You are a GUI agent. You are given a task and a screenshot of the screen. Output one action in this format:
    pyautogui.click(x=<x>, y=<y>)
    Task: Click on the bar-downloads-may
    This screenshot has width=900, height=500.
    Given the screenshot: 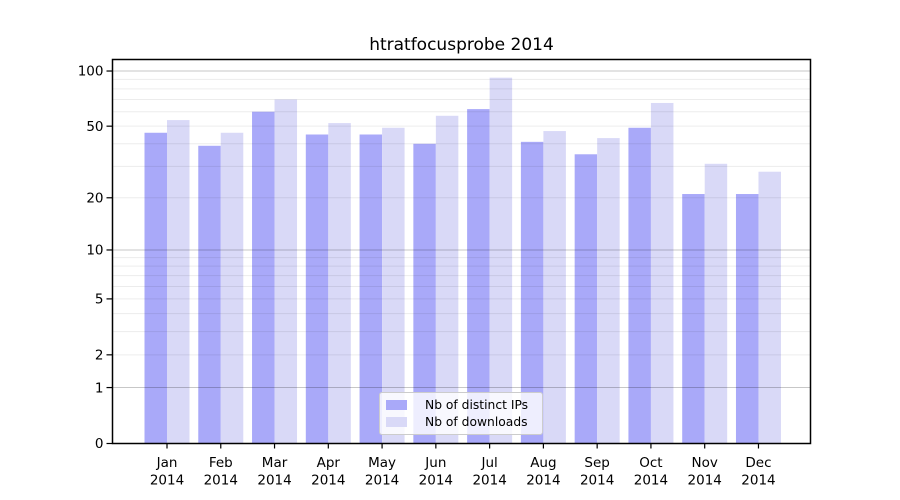 What is the action you would take?
    pyautogui.click(x=393, y=285)
    